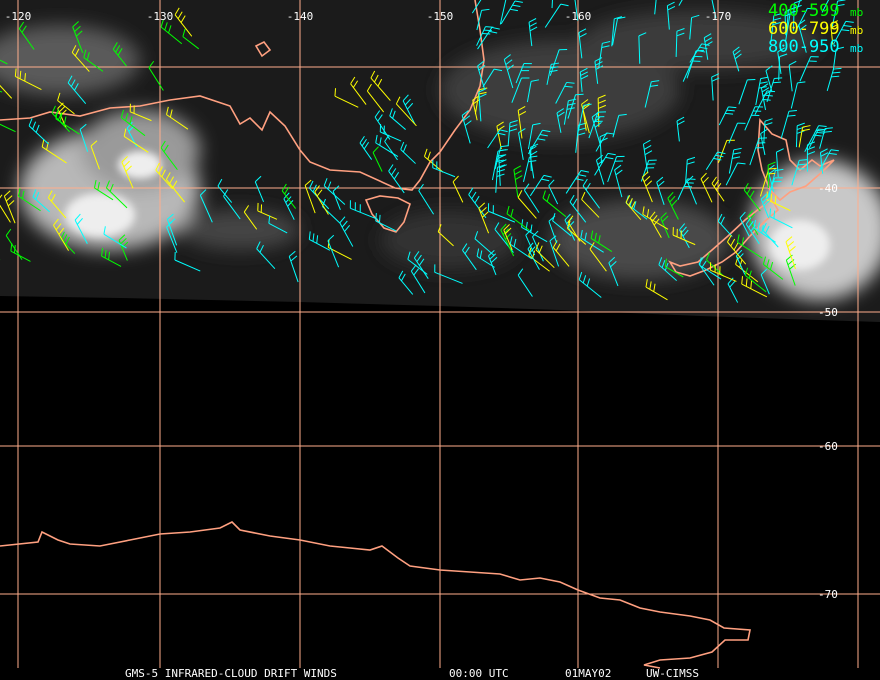 The image size is (880, 680). What do you see at coordinates (724, 237) in the screenshot?
I see `coastline-new-zealand-south` at bounding box center [724, 237].